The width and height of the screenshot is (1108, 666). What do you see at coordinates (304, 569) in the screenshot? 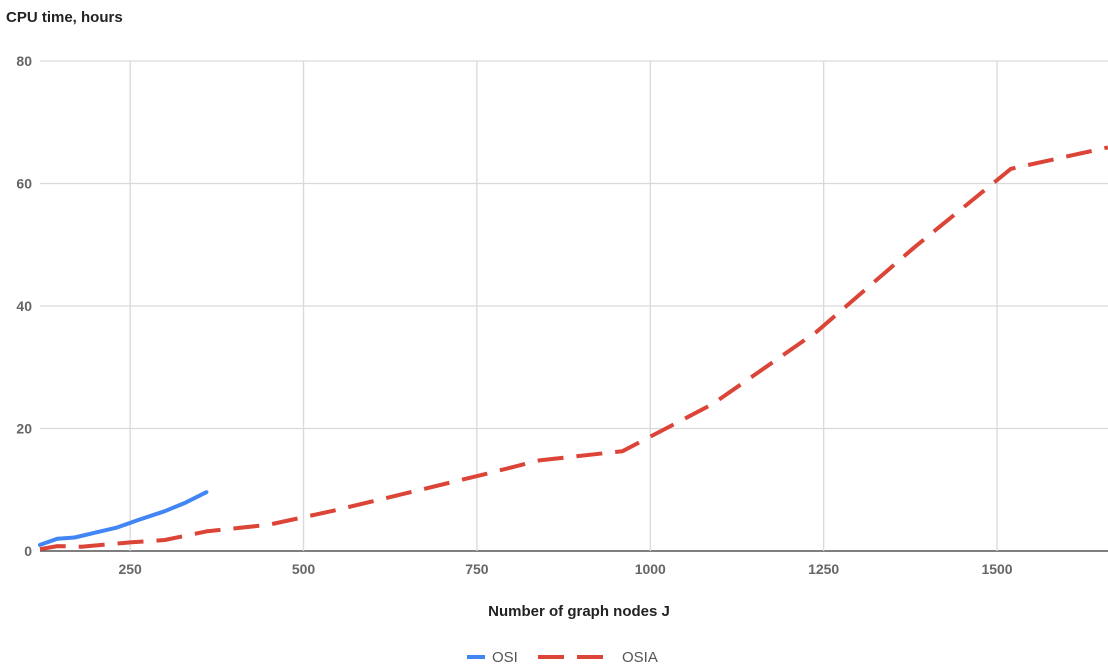
I see `x-tick-label: 500` at bounding box center [304, 569].